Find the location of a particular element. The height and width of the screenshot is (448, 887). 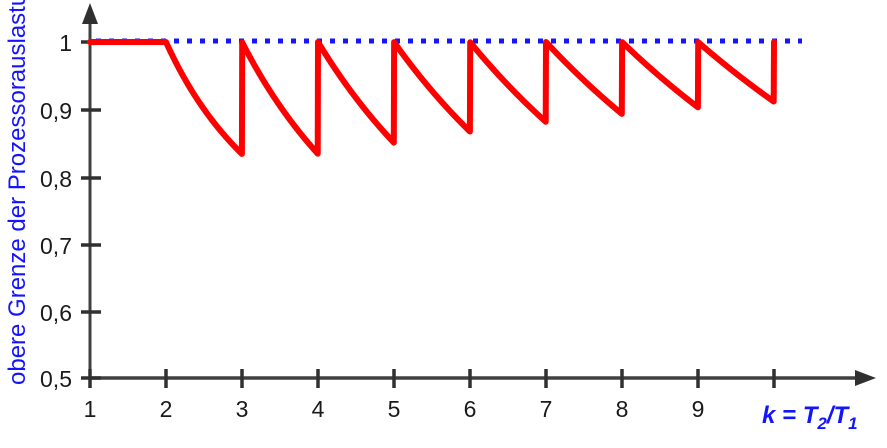

x-axis-arrowhead is located at coordinates (865, 378).